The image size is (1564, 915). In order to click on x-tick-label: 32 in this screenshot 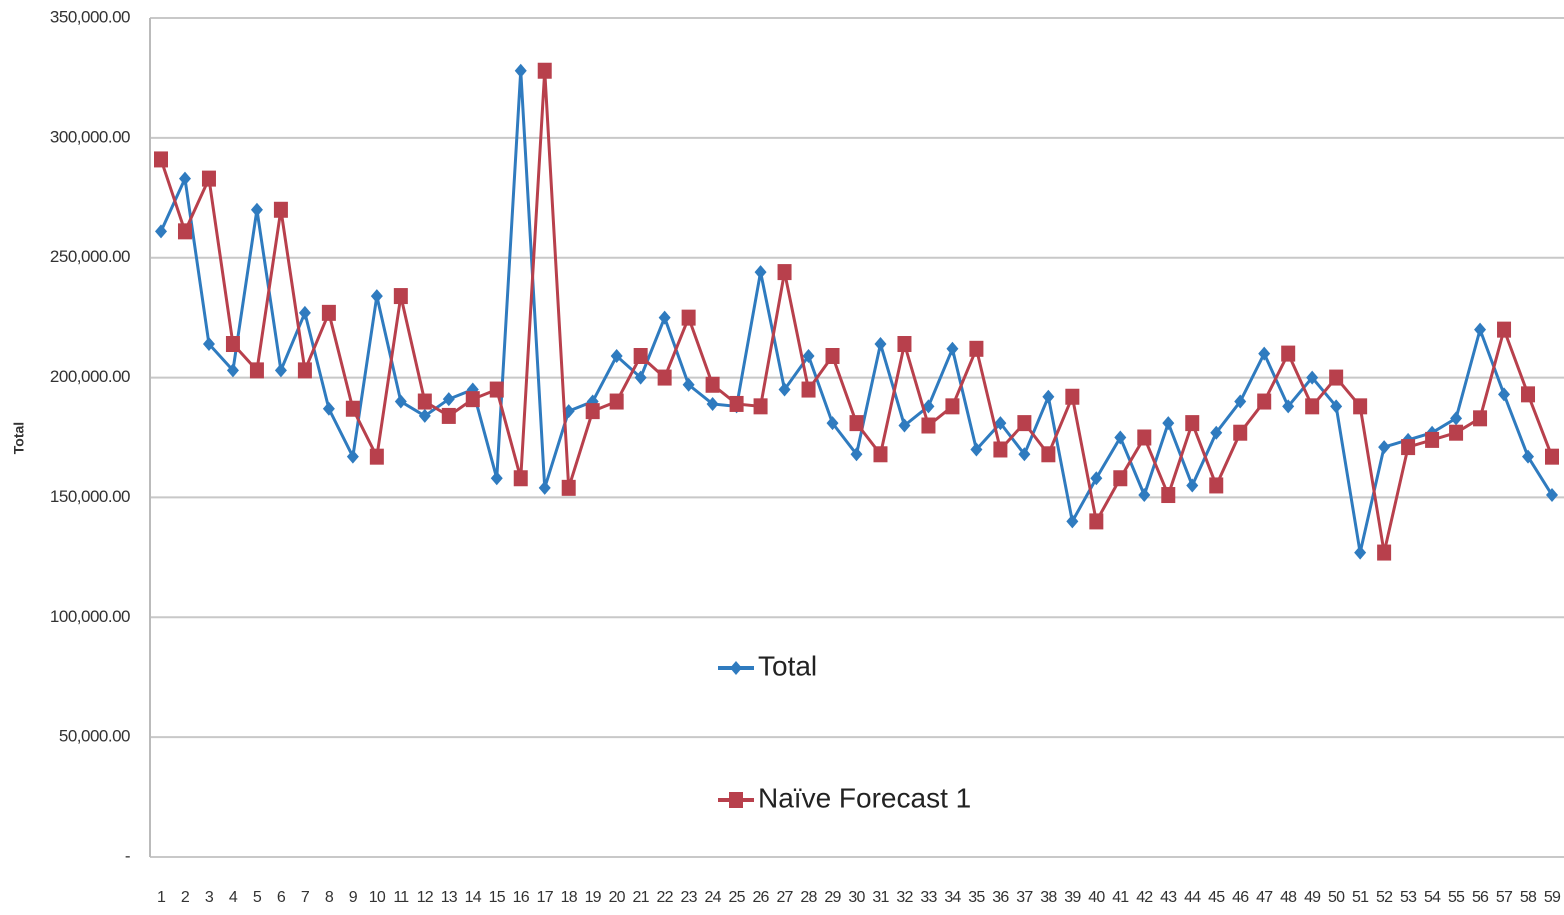, I will do `click(904, 897)`.